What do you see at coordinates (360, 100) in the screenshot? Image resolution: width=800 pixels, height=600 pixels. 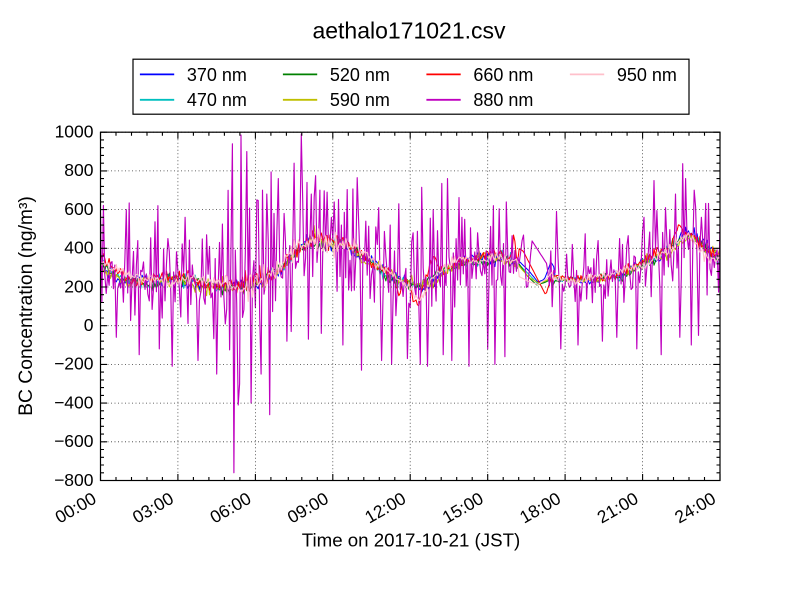 I see `svg-text: 590 nm` at bounding box center [360, 100].